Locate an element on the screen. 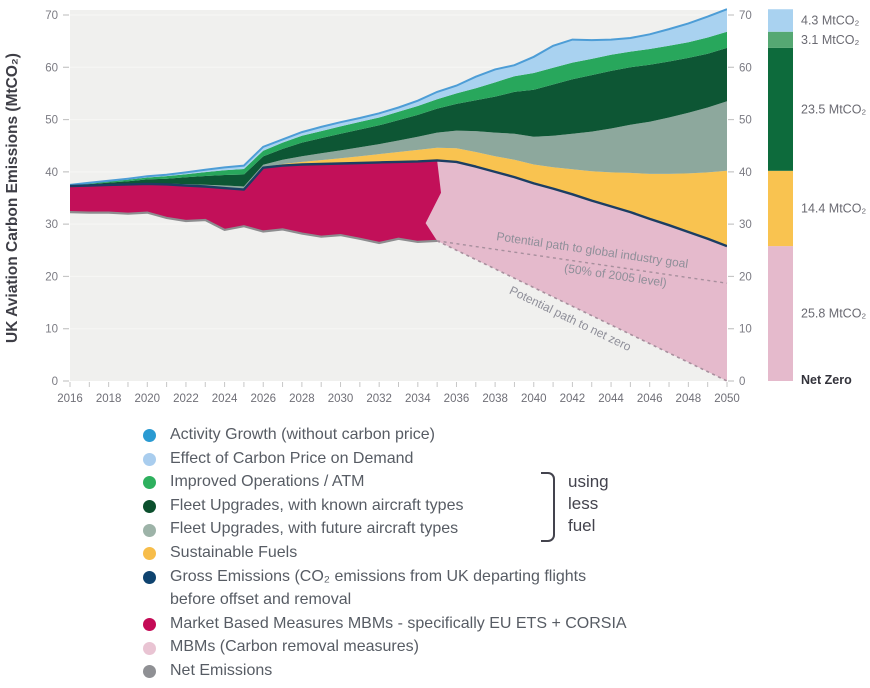 The height and width of the screenshot is (688, 870). legend-item: Net Emissions is located at coordinates (385, 671).